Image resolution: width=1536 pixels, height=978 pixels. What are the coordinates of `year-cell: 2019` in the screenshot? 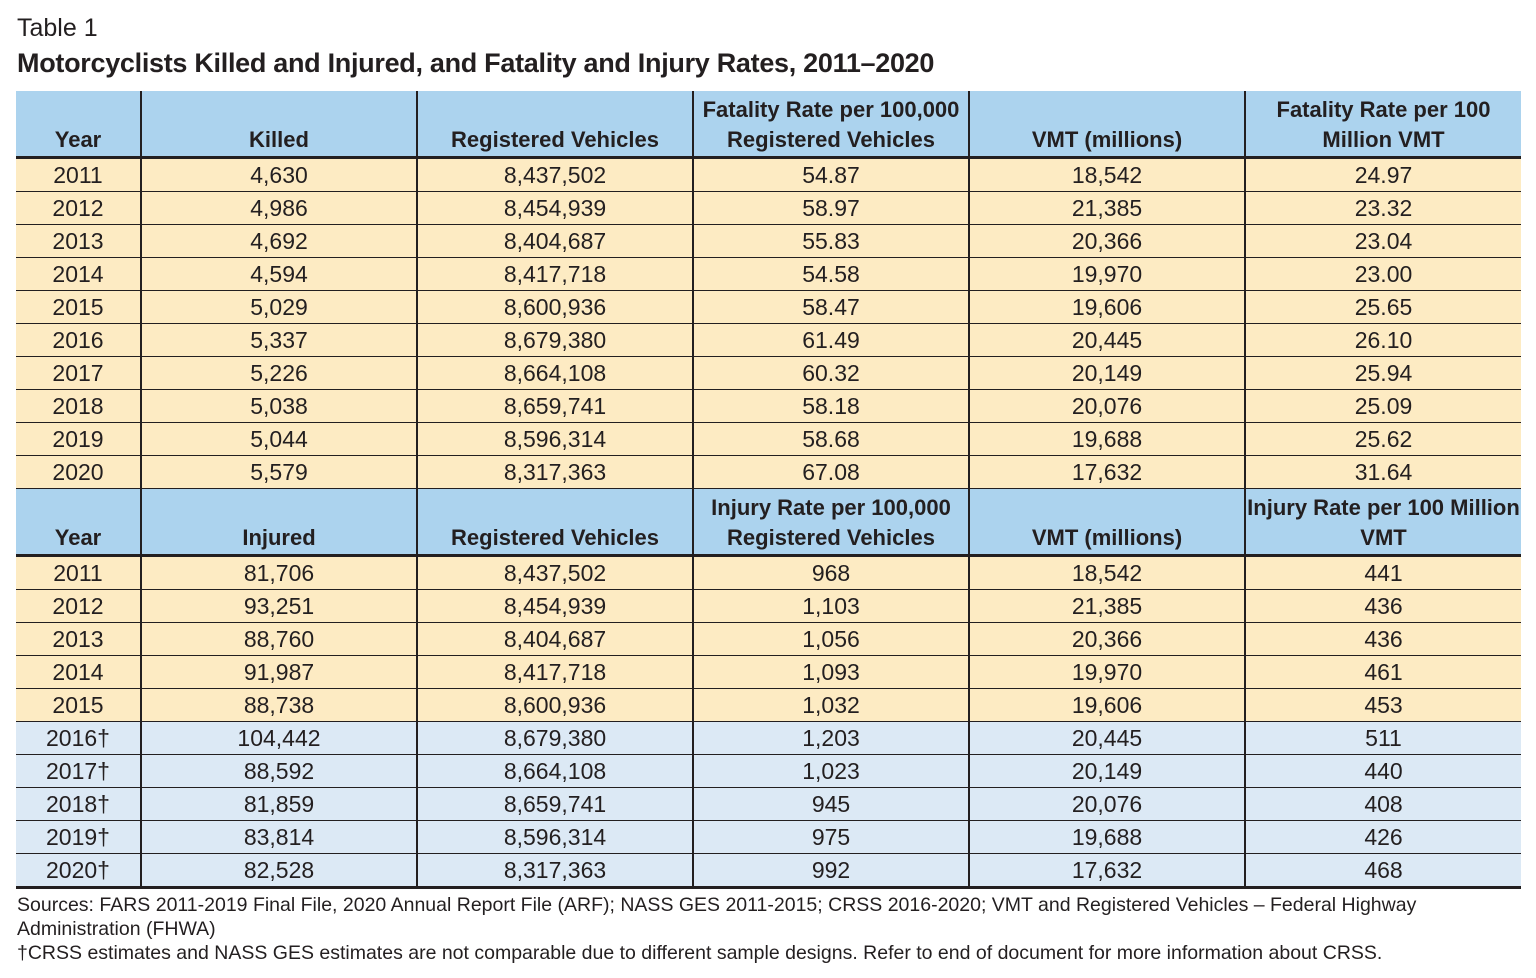 It's located at (78, 439).